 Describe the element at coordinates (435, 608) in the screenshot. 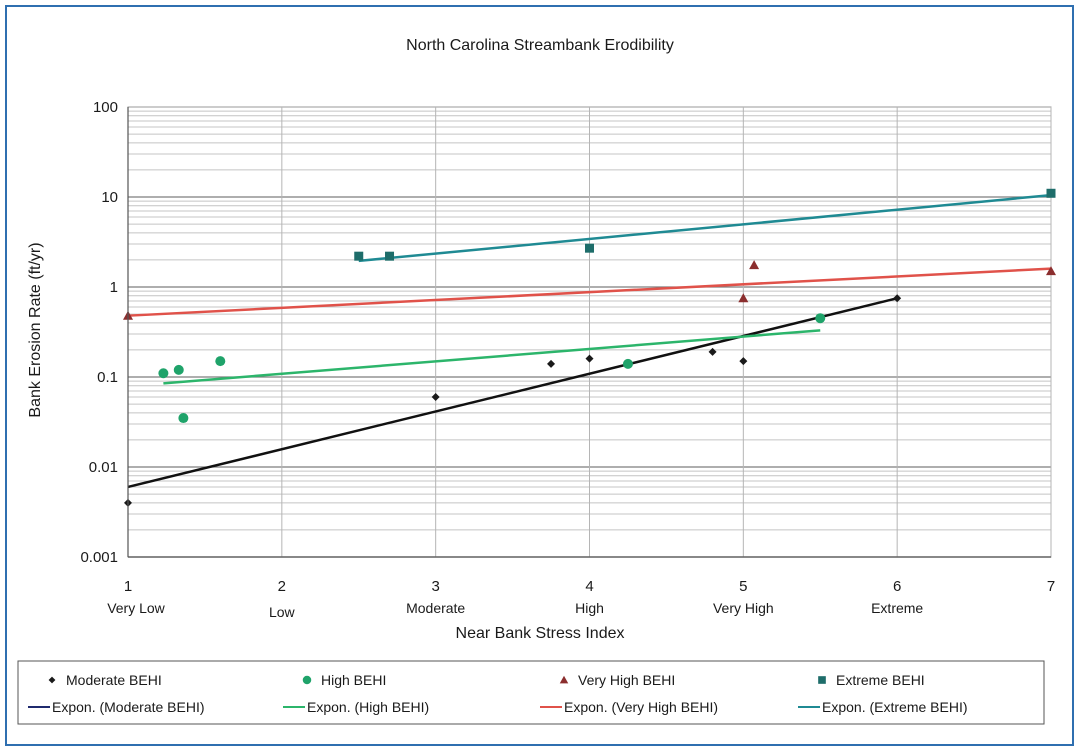

I see `x-category-label: Moderate` at that location.